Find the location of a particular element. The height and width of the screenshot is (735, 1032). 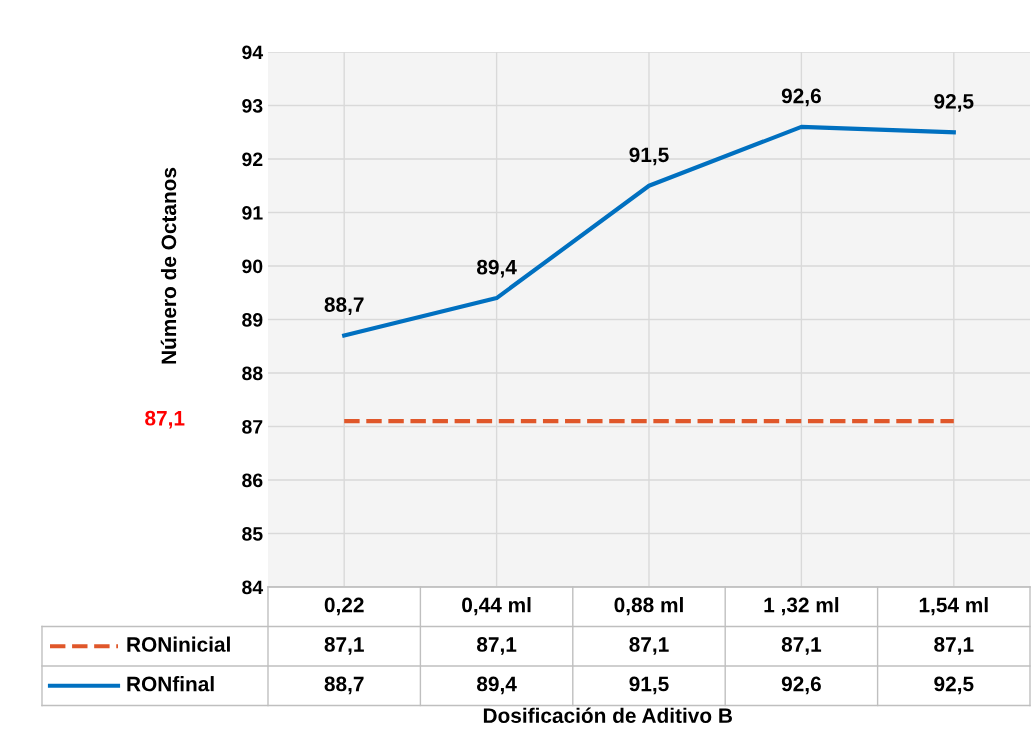

x-tick-label: 0,88 ml is located at coordinates (648, 606).